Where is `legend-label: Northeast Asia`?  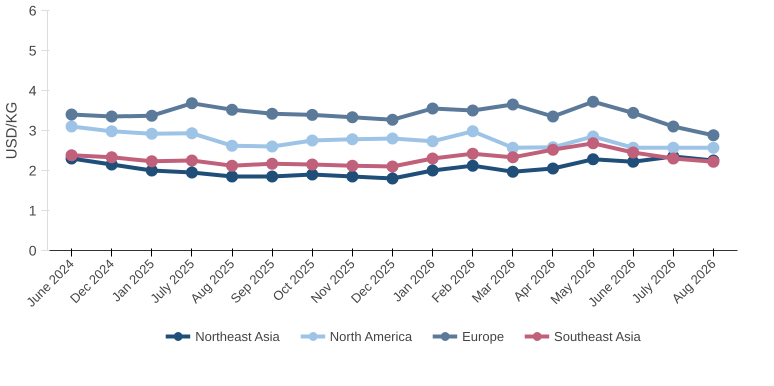 legend-label: Northeast Asia is located at coordinates (237, 336).